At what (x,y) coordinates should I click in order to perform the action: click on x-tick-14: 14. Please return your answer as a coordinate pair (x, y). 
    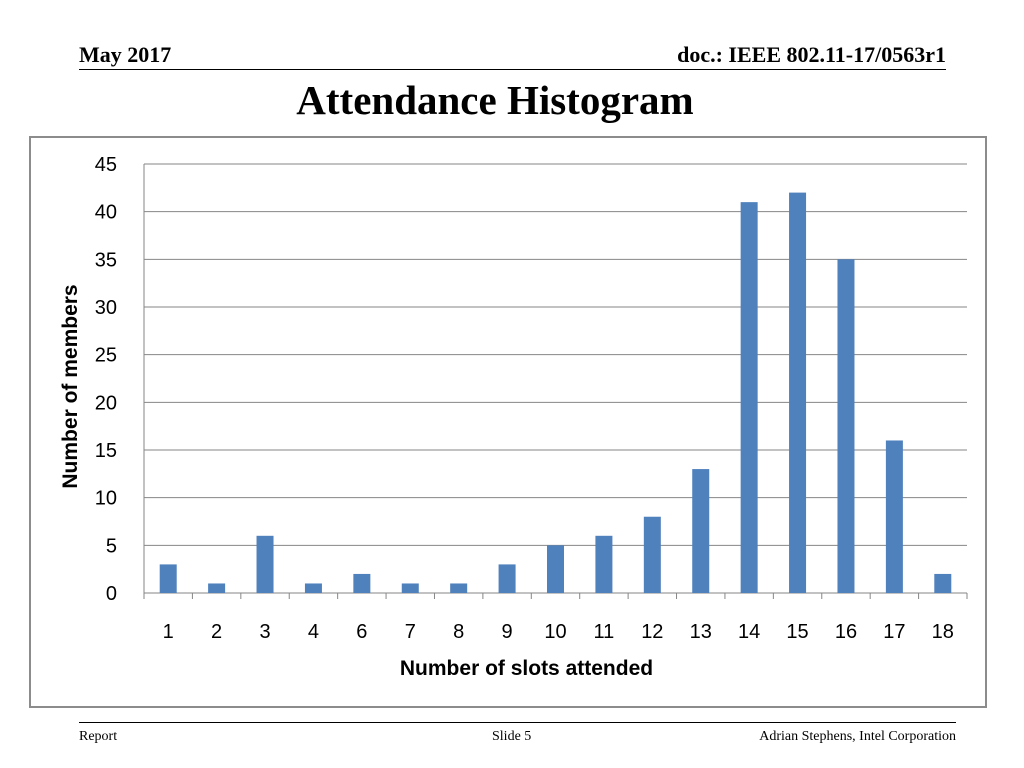
    Looking at the image, I should click on (749, 632).